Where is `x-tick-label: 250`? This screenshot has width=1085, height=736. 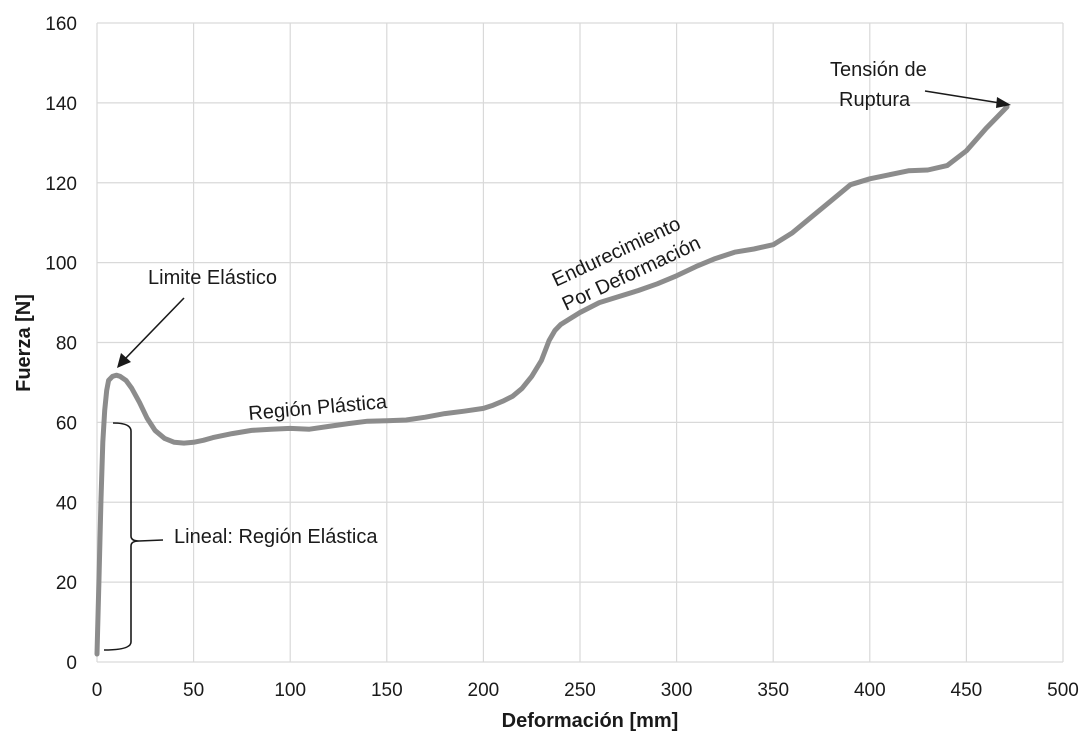
x-tick-label: 250 is located at coordinates (580, 690).